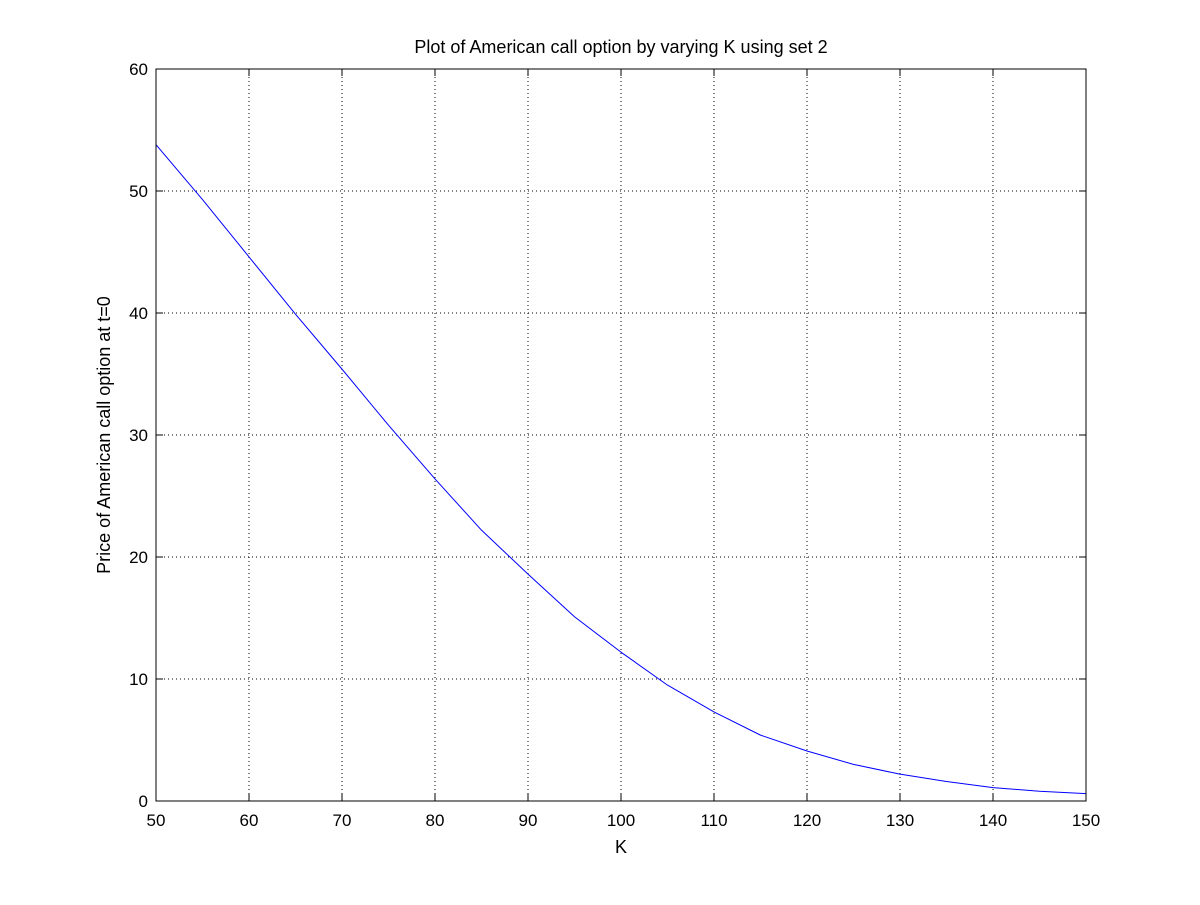 This screenshot has height=905, width=1200. I want to click on x-tick-label: 50, so click(156, 820).